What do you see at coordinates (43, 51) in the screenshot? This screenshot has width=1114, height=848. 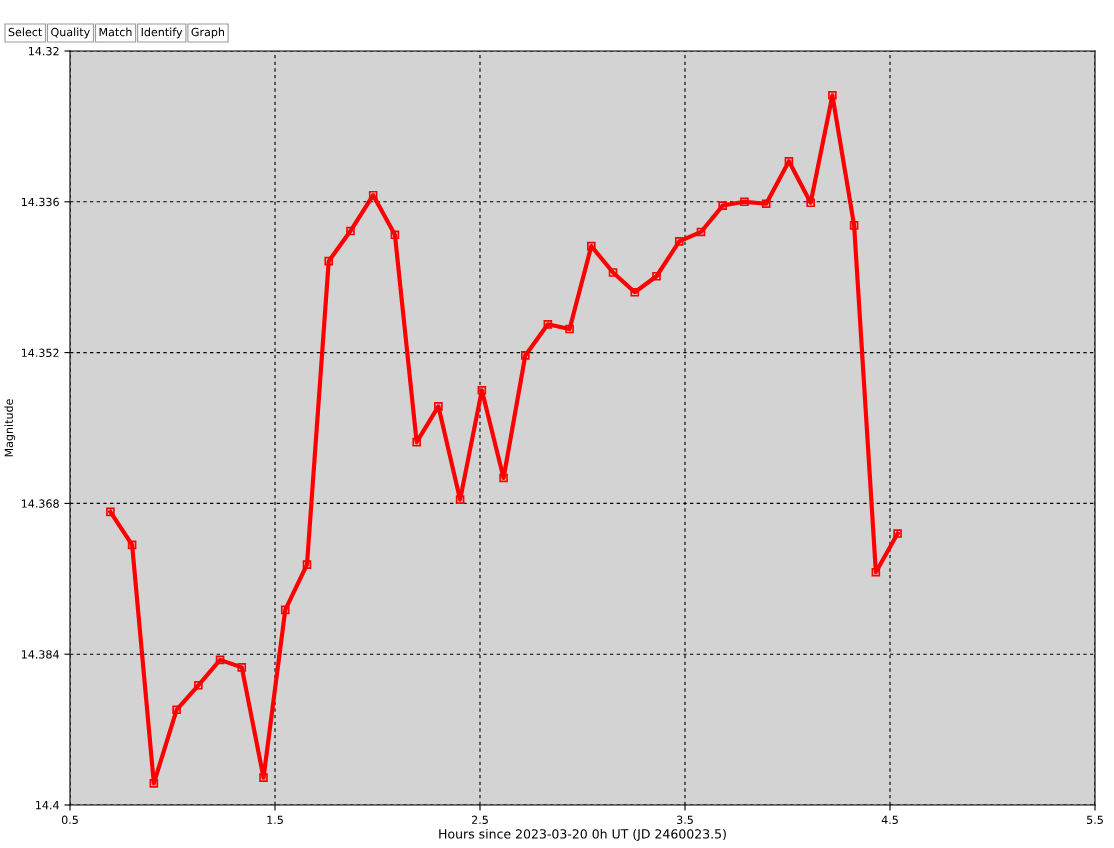 I see `y-tick-label: 14.32` at bounding box center [43, 51].